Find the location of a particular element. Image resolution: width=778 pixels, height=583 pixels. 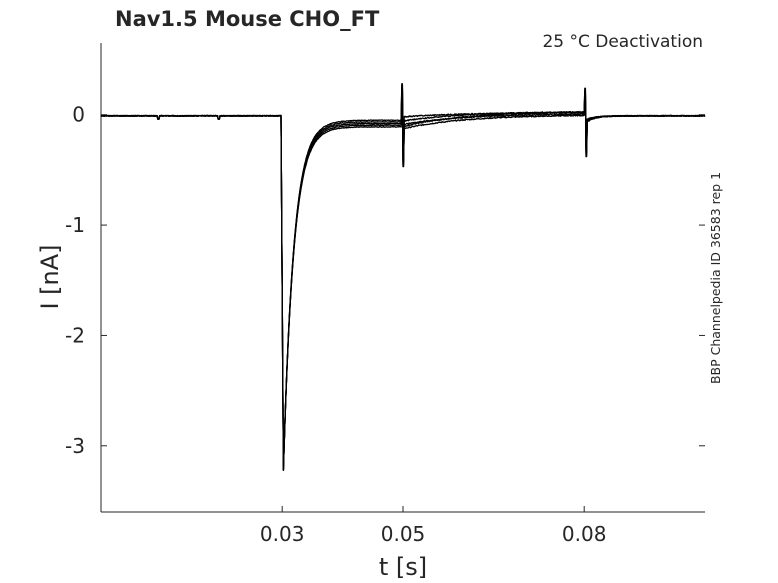

y-tick-label: -3 is located at coordinates (75, 446).